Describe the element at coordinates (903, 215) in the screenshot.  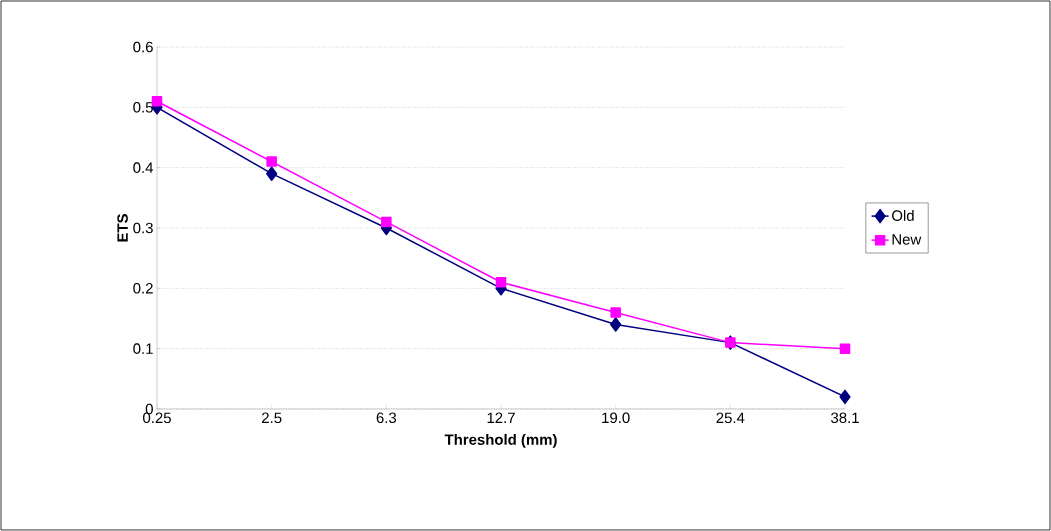
I see `legend-label: Old` at that location.